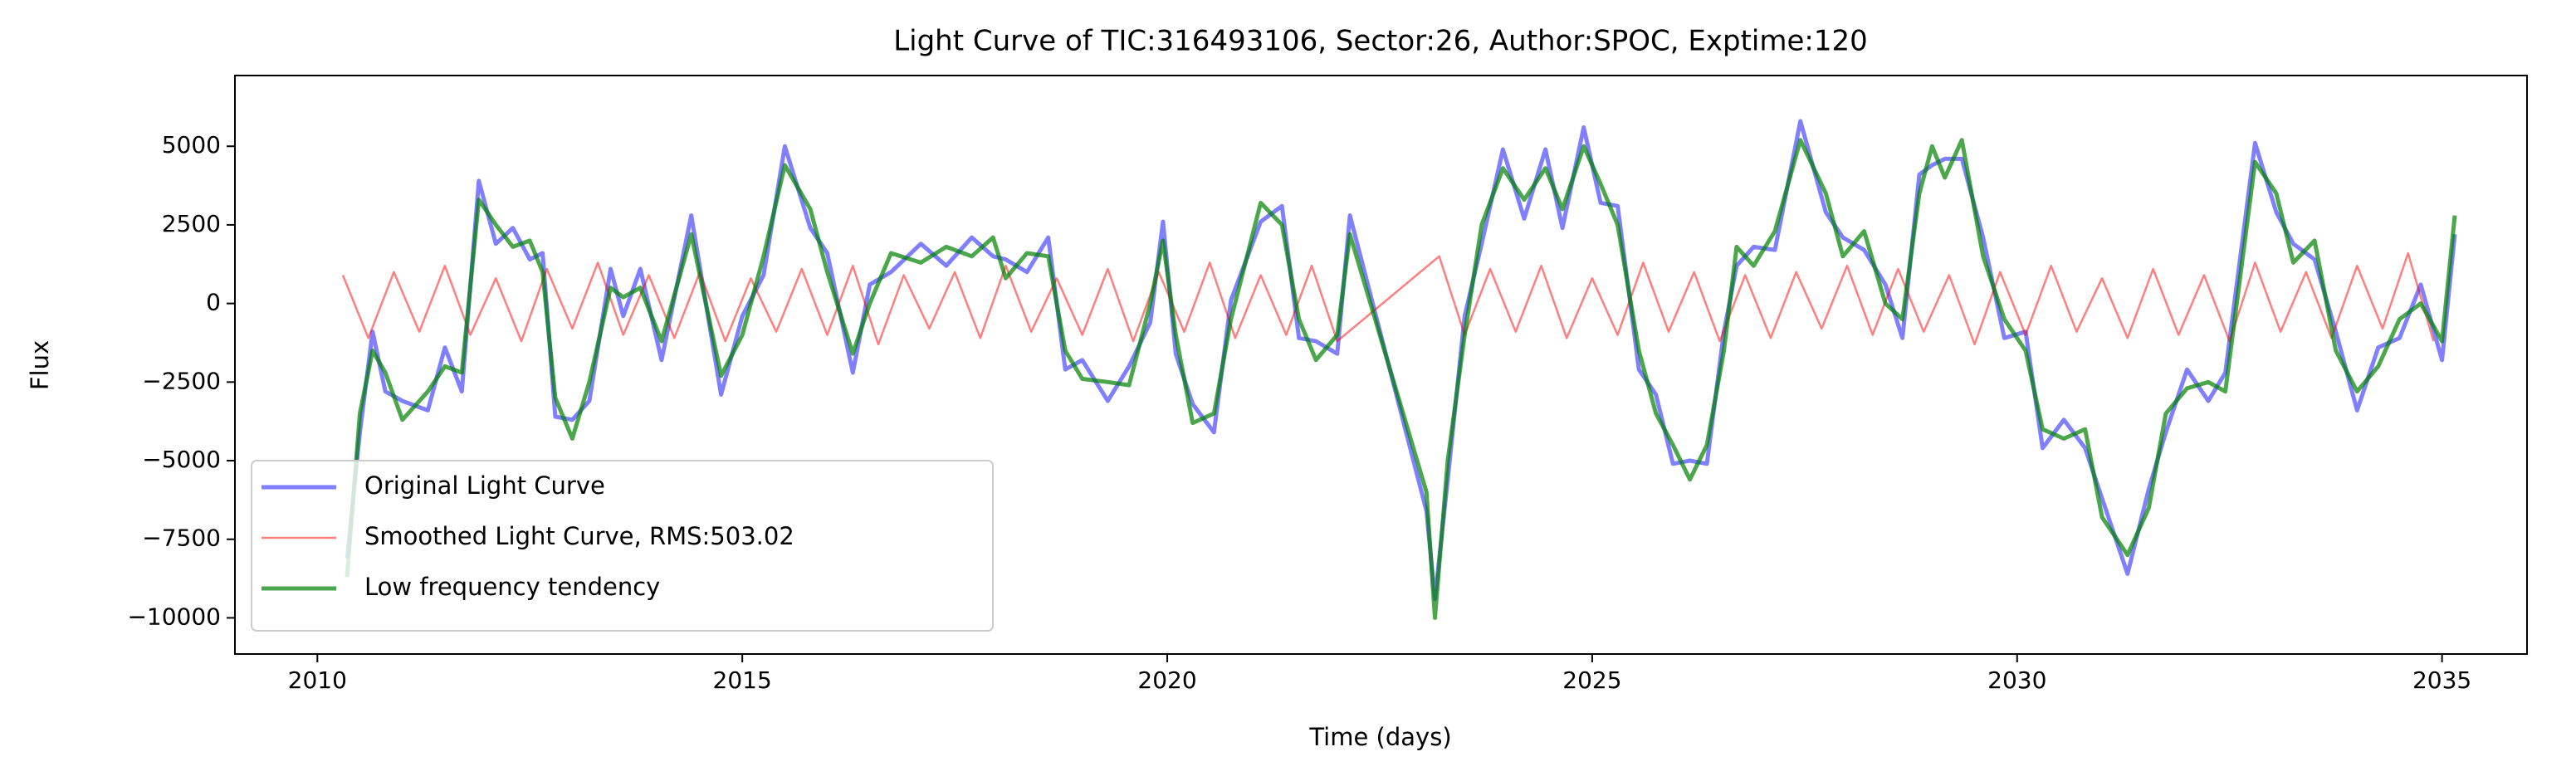 This screenshot has height=781, width=2576. I want to click on y-tick-label: −7500, so click(181, 538).